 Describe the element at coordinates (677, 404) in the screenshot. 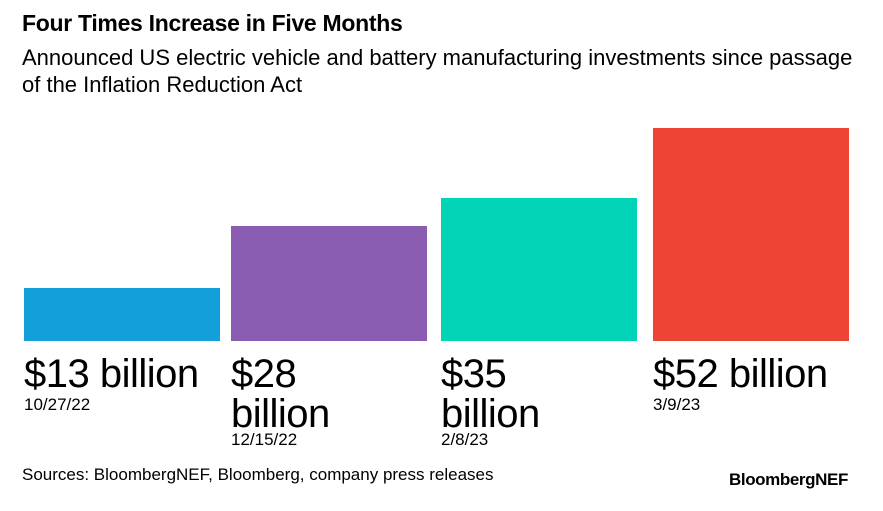

I see `date-label-4: 3/9/23` at that location.